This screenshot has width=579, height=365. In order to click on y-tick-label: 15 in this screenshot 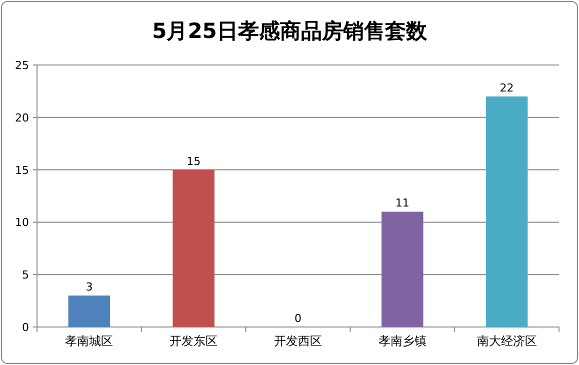, I will do `click(22, 170)`.